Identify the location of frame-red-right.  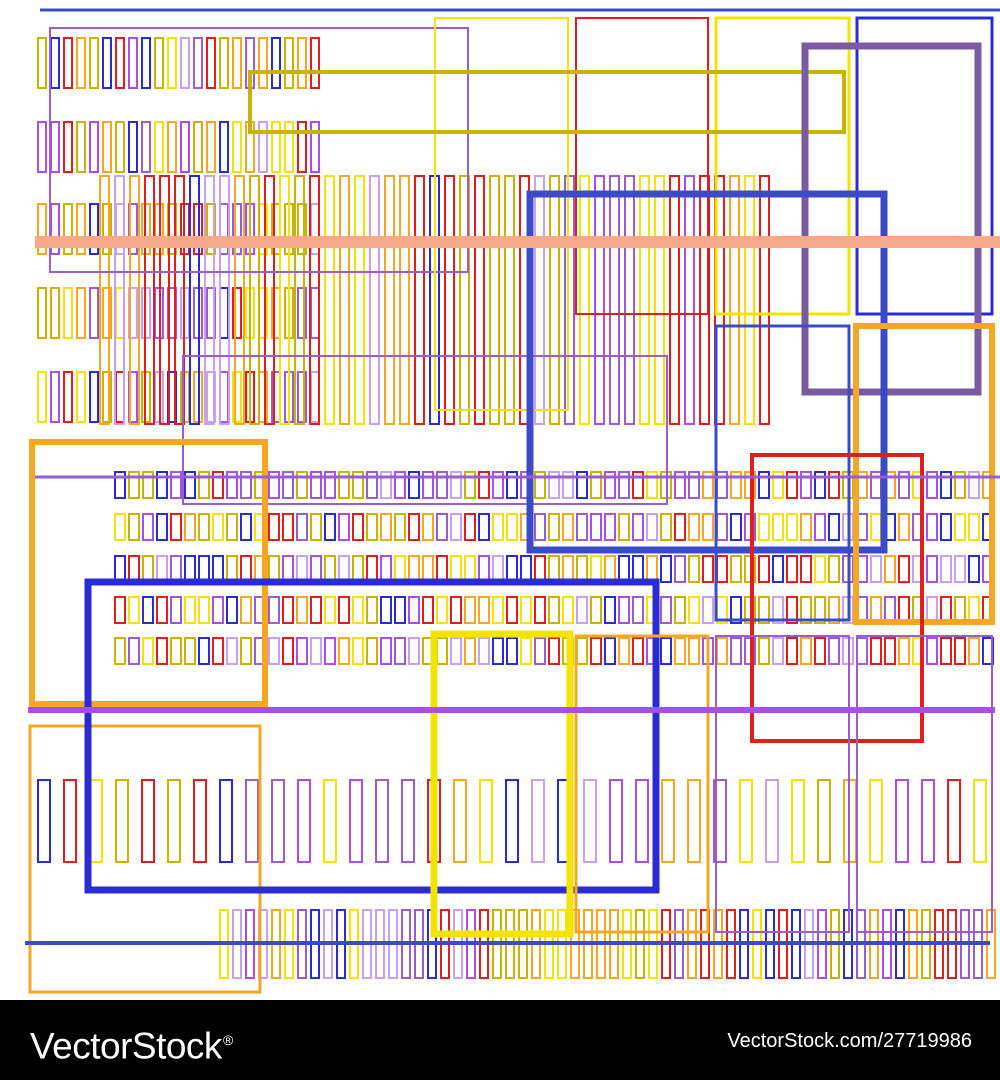
(837, 598).